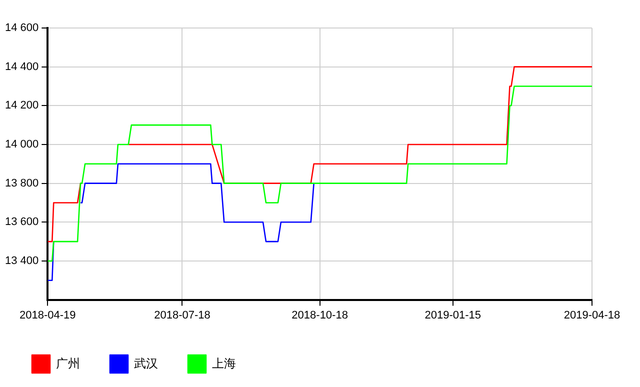  I want to click on y-tick-label: 13 400, so click(21, 261).